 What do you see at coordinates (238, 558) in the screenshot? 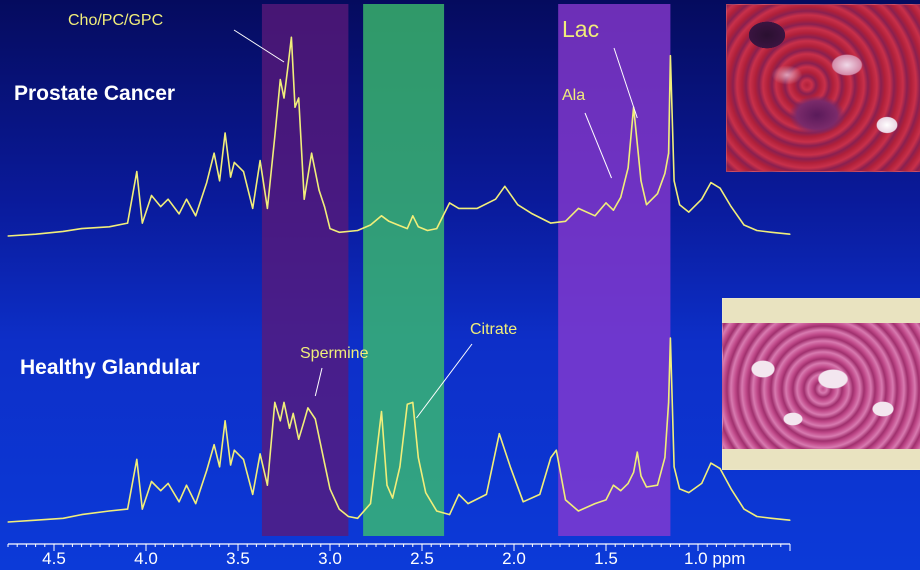
I see `x-tick-label: 3.5` at bounding box center [238, 558].